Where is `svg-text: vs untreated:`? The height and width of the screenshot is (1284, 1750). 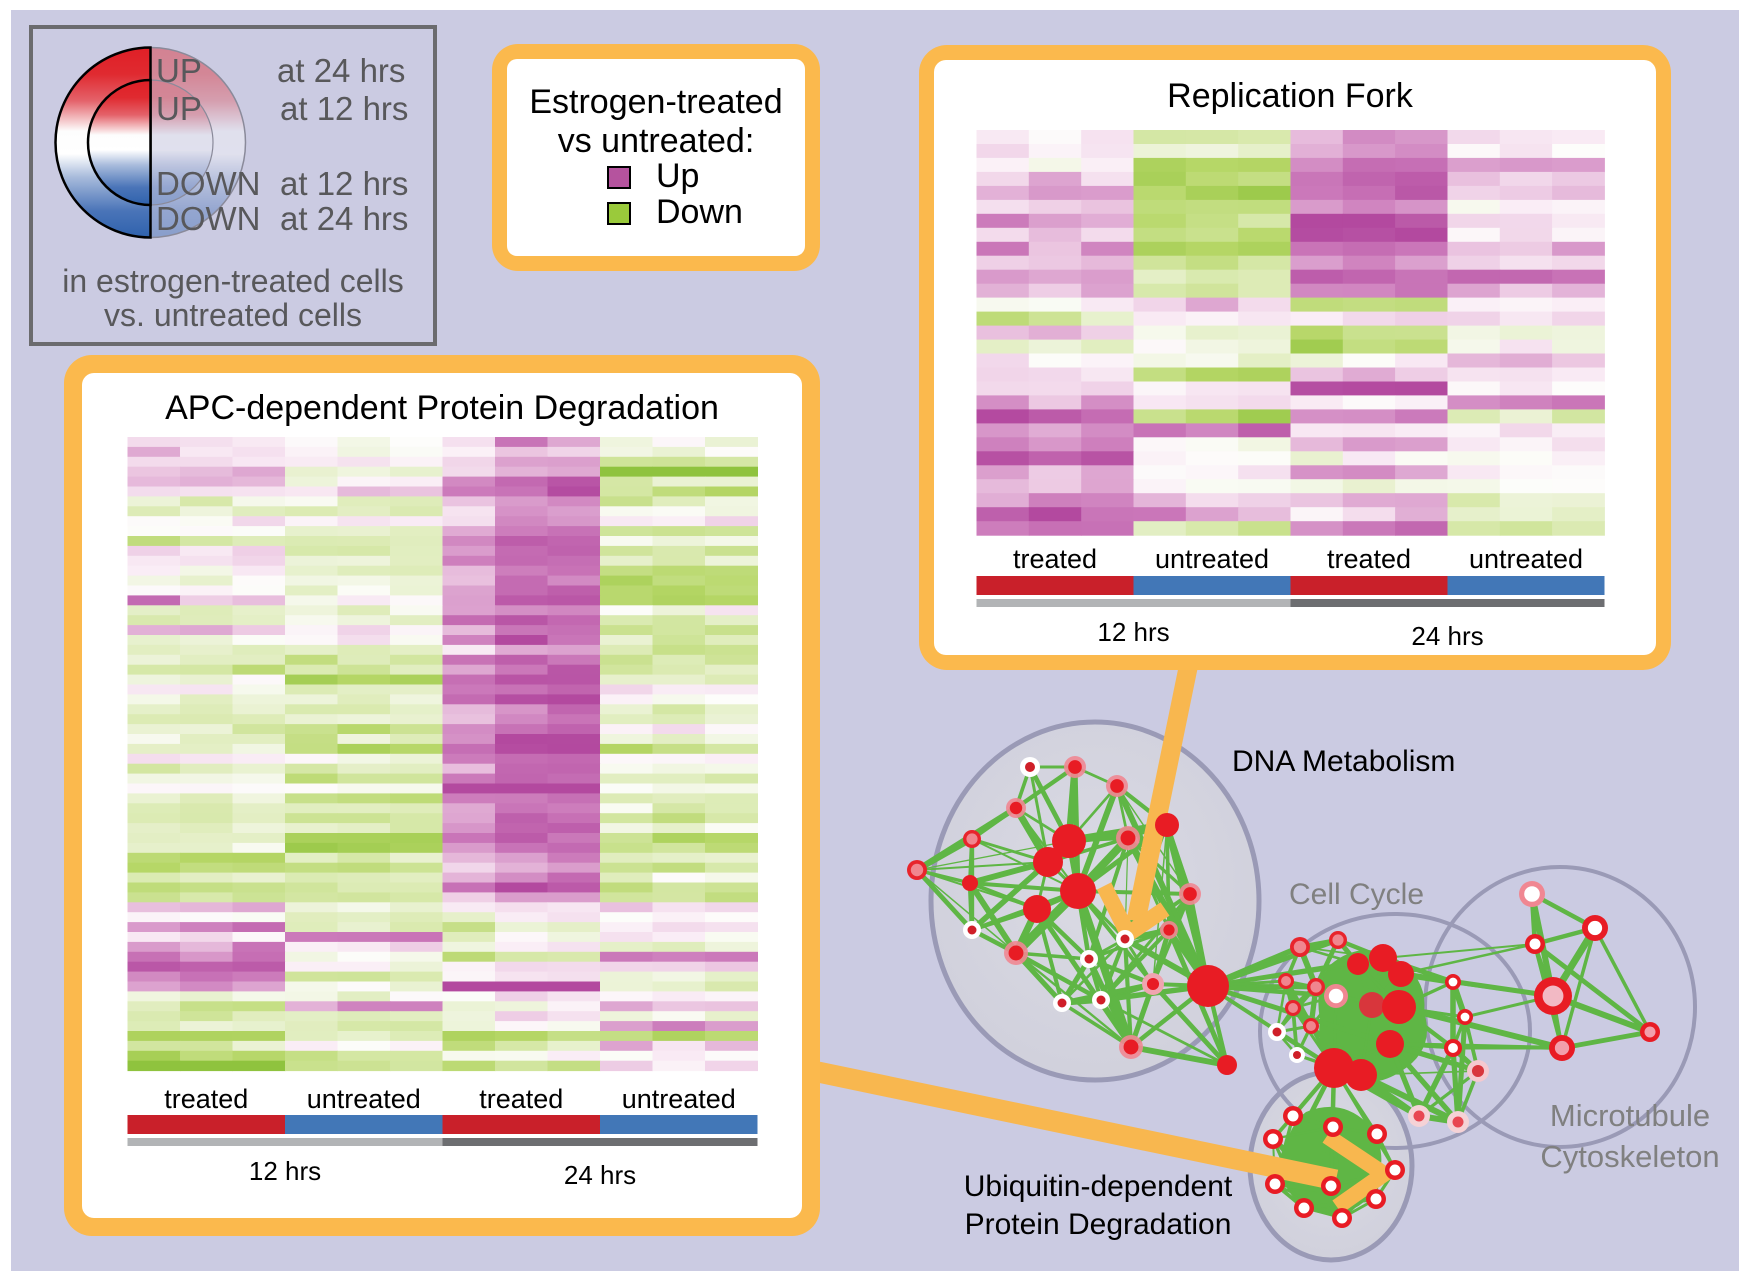 svg-text: vs untreated: is located at coordinates (656, 141).